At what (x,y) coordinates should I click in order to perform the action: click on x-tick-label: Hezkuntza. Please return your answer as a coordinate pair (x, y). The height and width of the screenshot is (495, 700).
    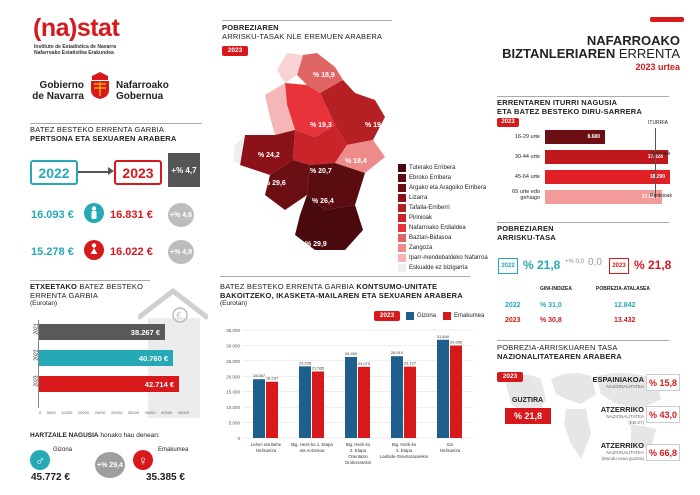
    Looking at the image, I should click on (266, 450).